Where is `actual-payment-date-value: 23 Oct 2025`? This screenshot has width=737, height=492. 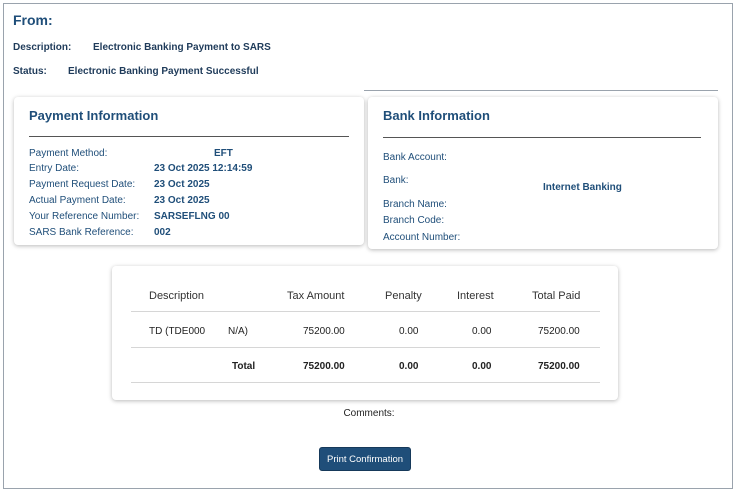 actual-payment-date-value: 23 Oct 2025 is located at coordinates (182, 200).